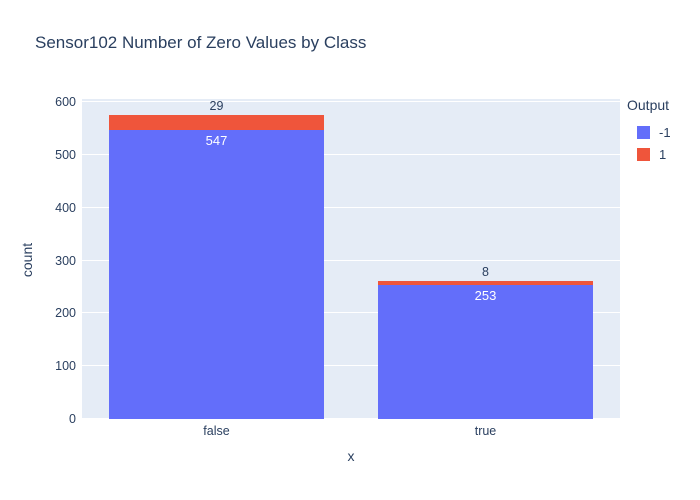 Image resolution: width=700 pixels, height=500 pixels. What do you see at coordinates (65, 260) in the screenshot?
I see `y-tick-label: 300` at bounding box center [65, 260].